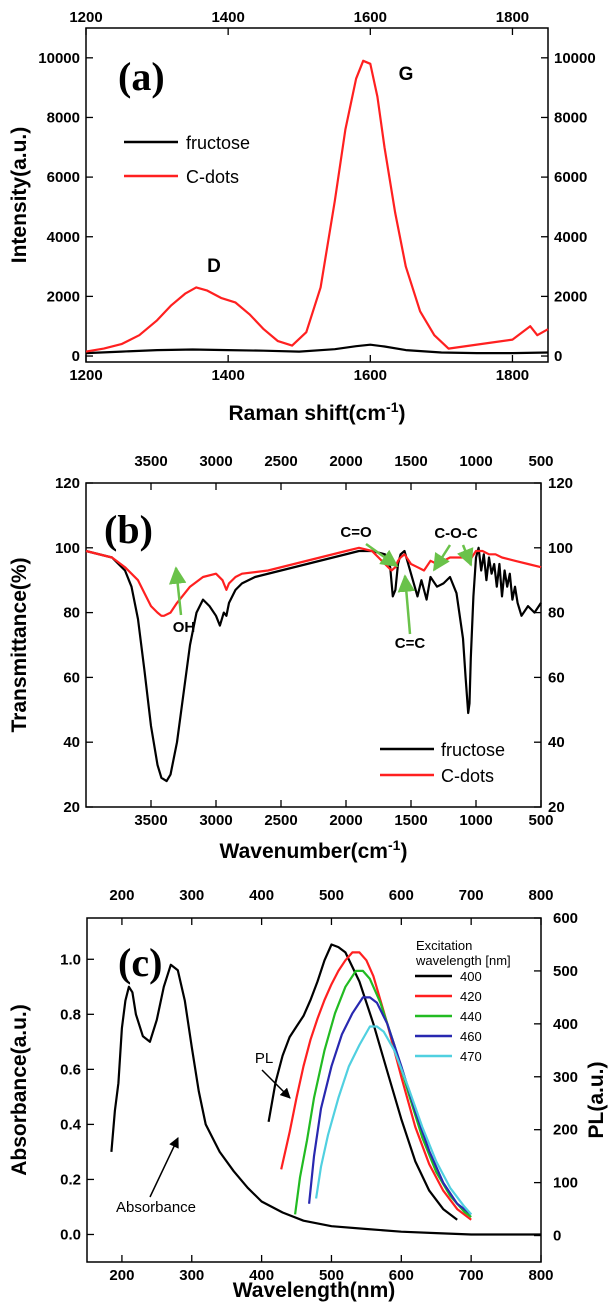 The width and height of the screenshot is (613, 1302). Describe the element at coordinates (70, 1069) in the screenshot. I see `y-tick-label: 0.6` at that location.